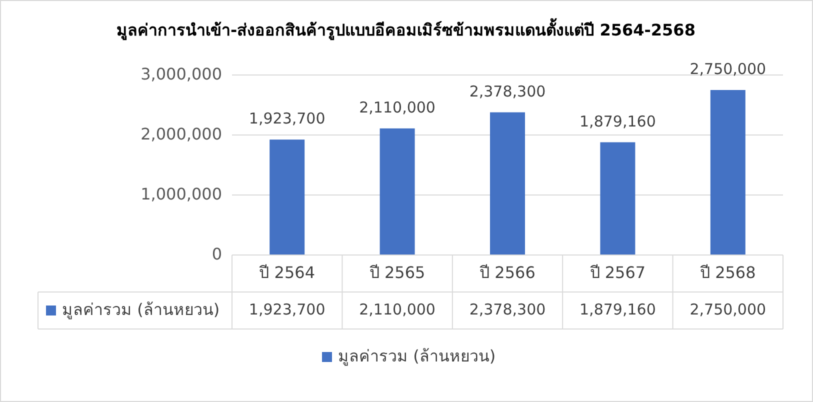  What do you see at coordinates (397, 309) in the screenshot?
I see `data-label: 2,110,000` at bounding box center [397, 309].